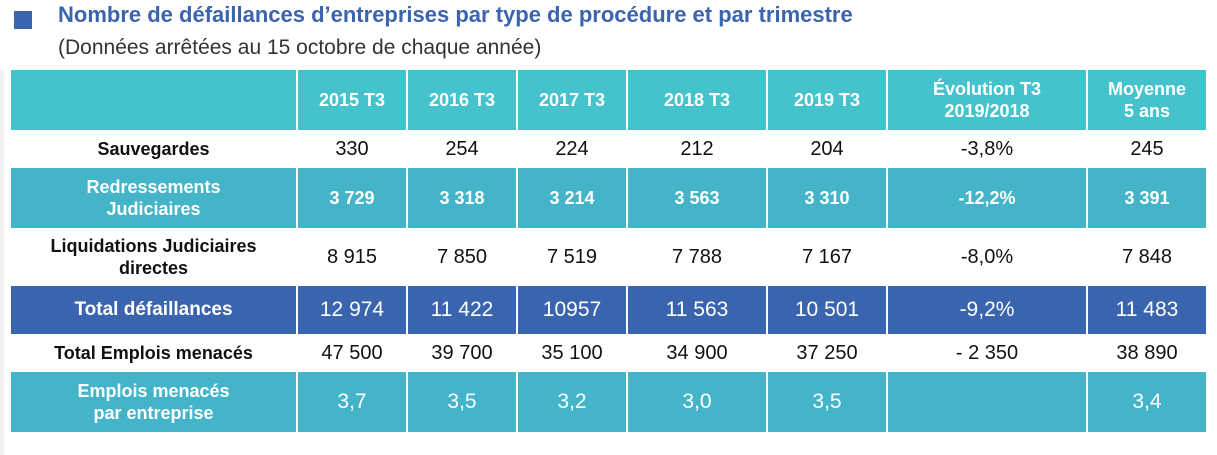 The image size is (1217, 455). I want to click on table-cell: 3,7, so click(353, 402).